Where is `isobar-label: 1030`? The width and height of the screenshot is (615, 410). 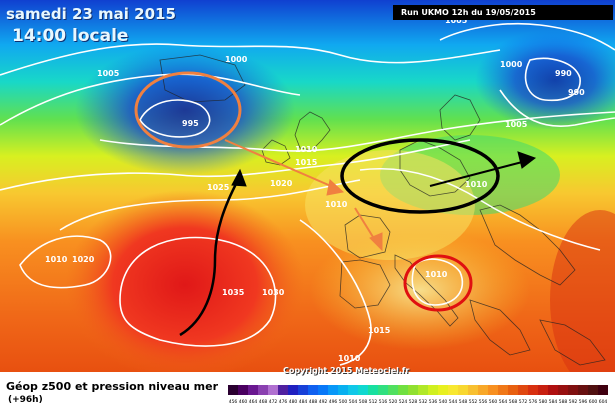
isobar-label: 1030 is located at coordinates (273, 292).